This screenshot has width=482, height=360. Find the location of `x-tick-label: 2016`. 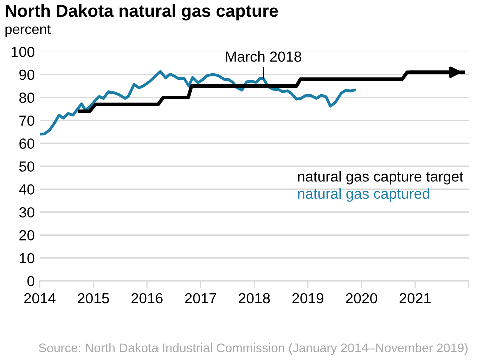

x-tick-label: 2016 is located at coordinates (147, 298).